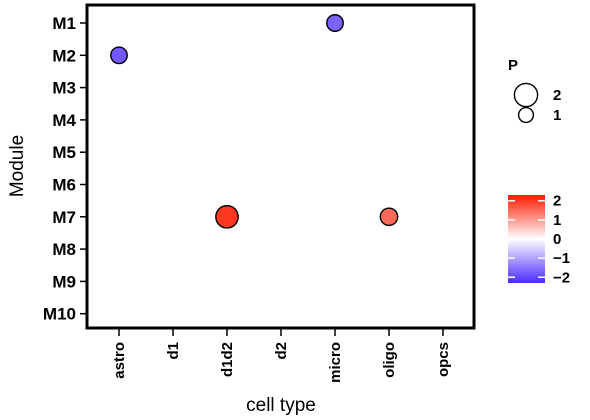 This screenshot has height=420, width=590. What do you see at coordinates (281, 405) in the screenshot?
I see `x-axis-title: cell type` at bounding box center [281, 405].